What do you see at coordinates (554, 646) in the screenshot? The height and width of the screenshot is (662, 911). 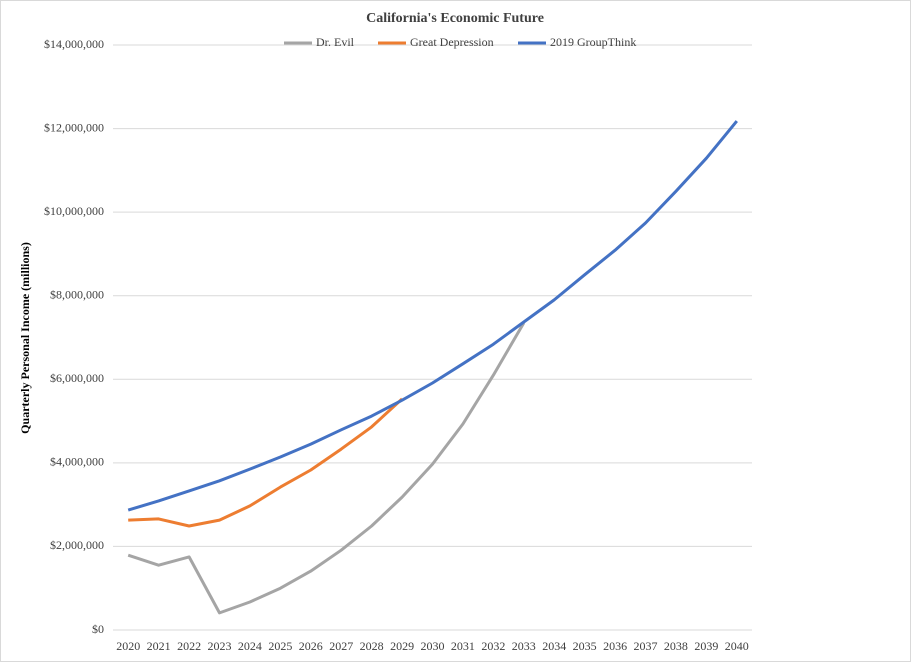 I see `x-tick-label: 2034` at bounding box center [554, 646].